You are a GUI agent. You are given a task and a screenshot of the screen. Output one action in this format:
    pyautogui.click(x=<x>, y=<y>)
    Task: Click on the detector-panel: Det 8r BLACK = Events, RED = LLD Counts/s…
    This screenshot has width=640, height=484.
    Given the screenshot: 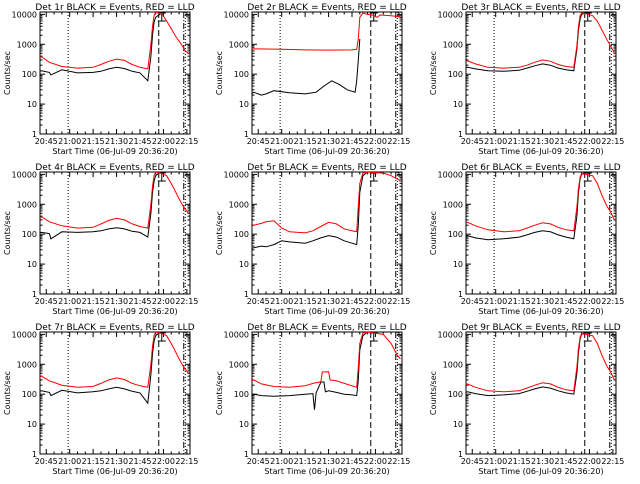 What is the action you would take?
    pyautogui.click(x=312, y=399)
    